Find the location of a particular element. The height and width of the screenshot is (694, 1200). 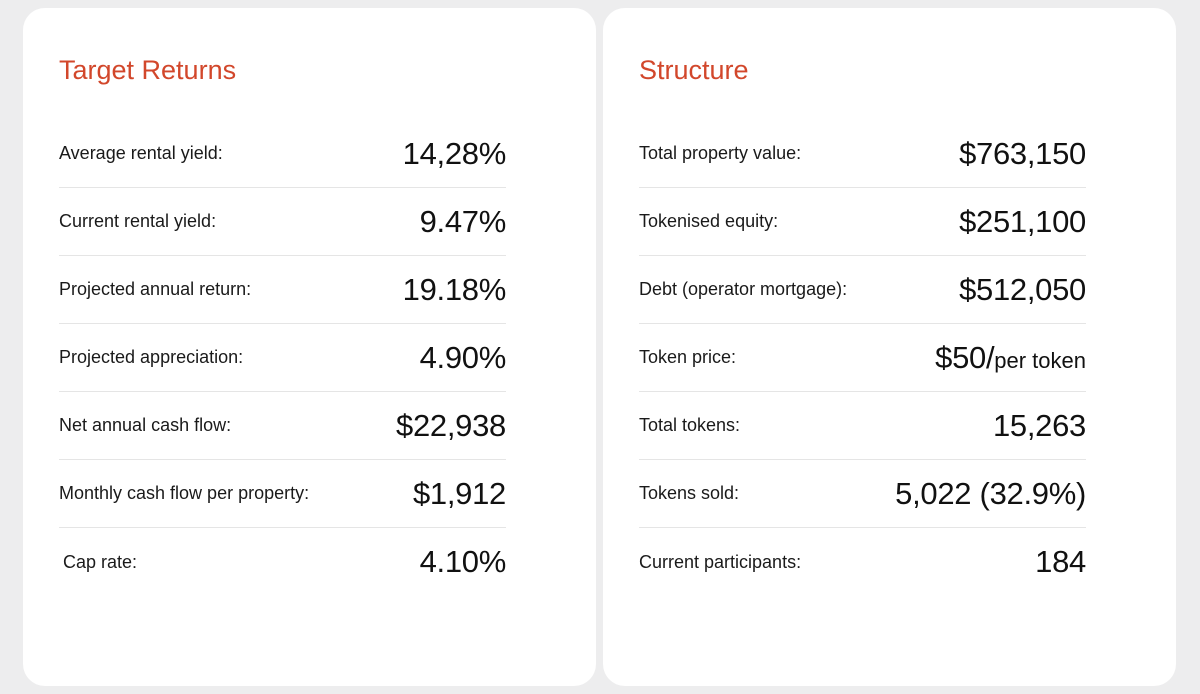

row-label: Cap rate: is located at coordinates (100, 561).